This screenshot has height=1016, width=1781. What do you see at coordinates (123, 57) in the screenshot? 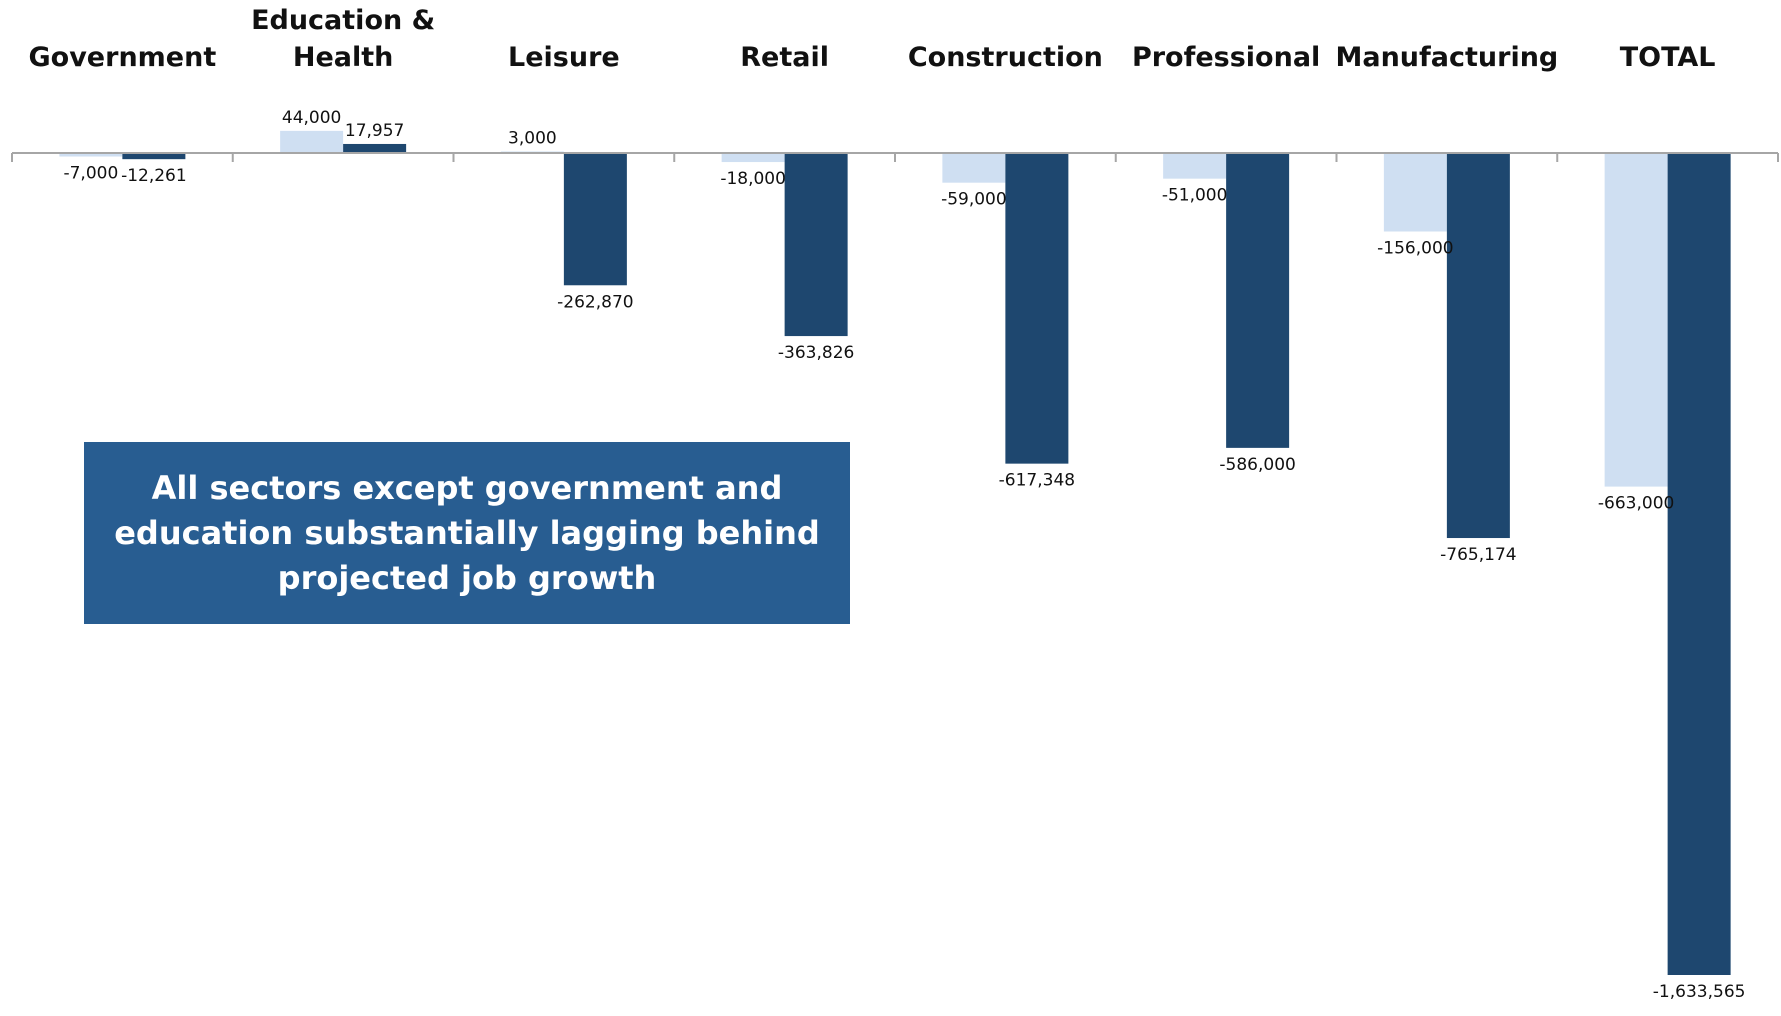
I see `category-label: Government` at bounding box center [123, 57].